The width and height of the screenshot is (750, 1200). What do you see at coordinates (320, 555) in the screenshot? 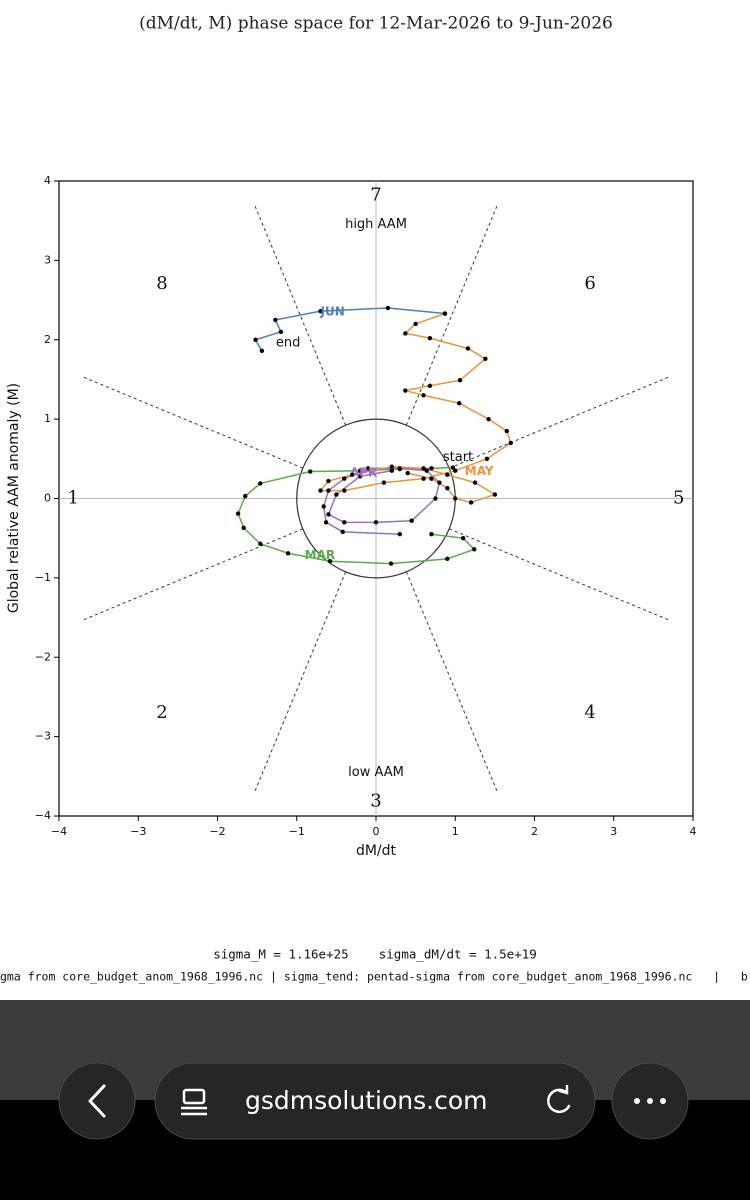
I see `month-label: MAR` at bounding box center [320, 555].